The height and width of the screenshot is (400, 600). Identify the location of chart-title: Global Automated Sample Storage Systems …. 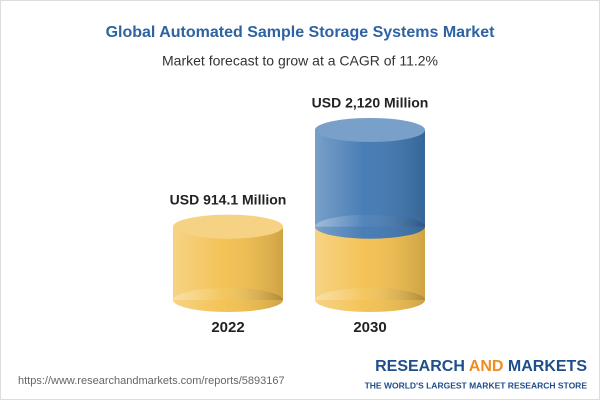
(301, 32).